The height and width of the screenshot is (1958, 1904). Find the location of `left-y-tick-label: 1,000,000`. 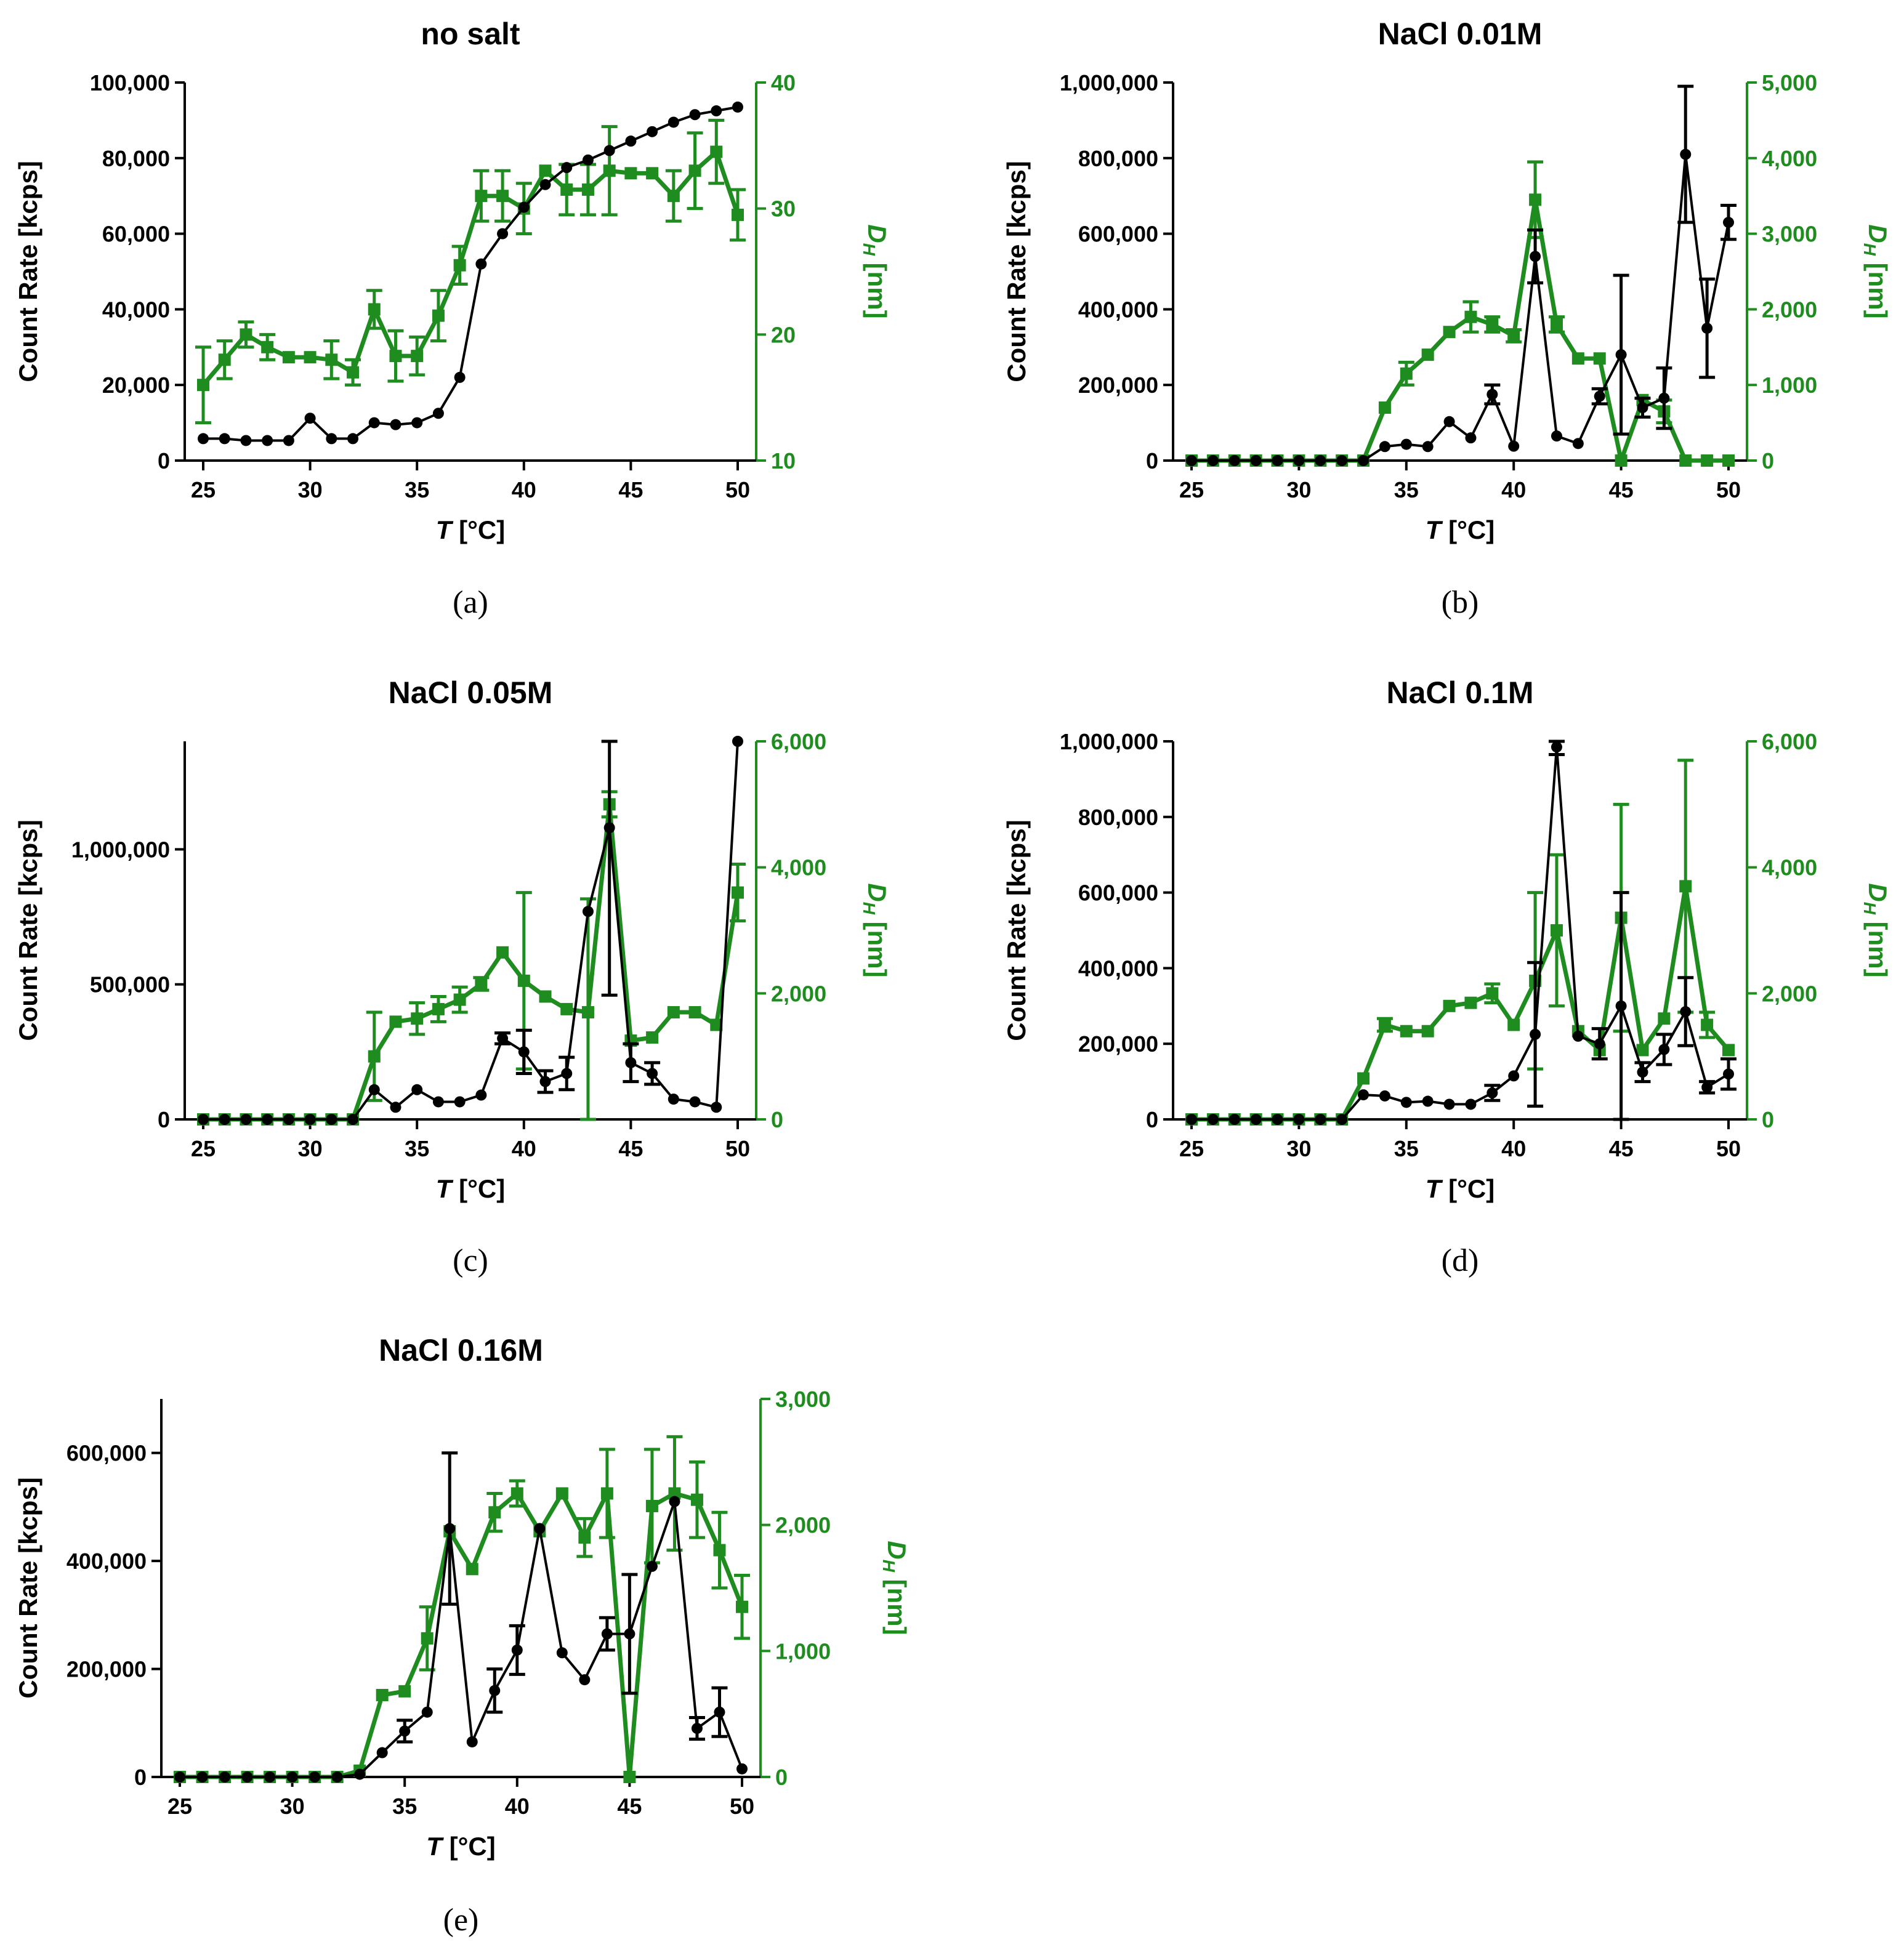

left-y-tick-label: 1,000,000 is located at coordinates (120, 849).